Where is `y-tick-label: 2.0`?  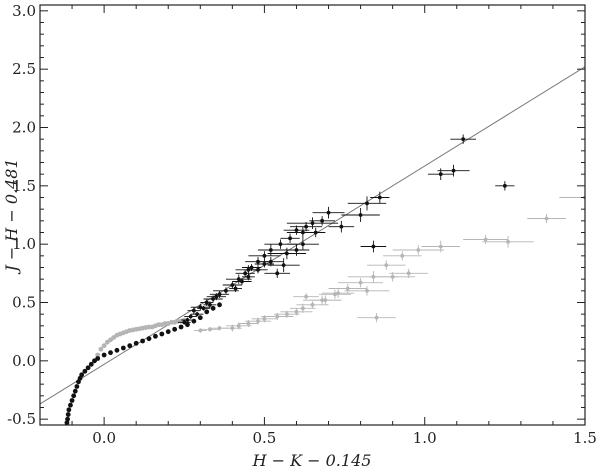
y-tick-label: 2.0 is located at coordinates (24, 128).